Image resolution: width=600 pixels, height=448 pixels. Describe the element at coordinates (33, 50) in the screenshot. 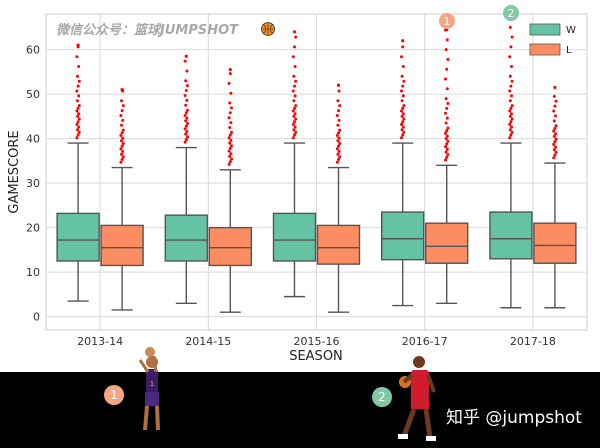

I see `y-tick-label: 60` at that location.